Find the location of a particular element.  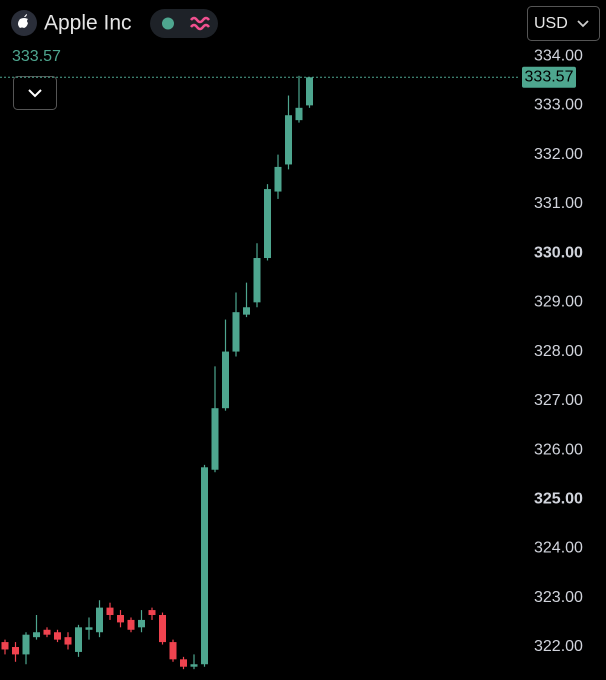

apple-logo is located at coordinates (23, 21).